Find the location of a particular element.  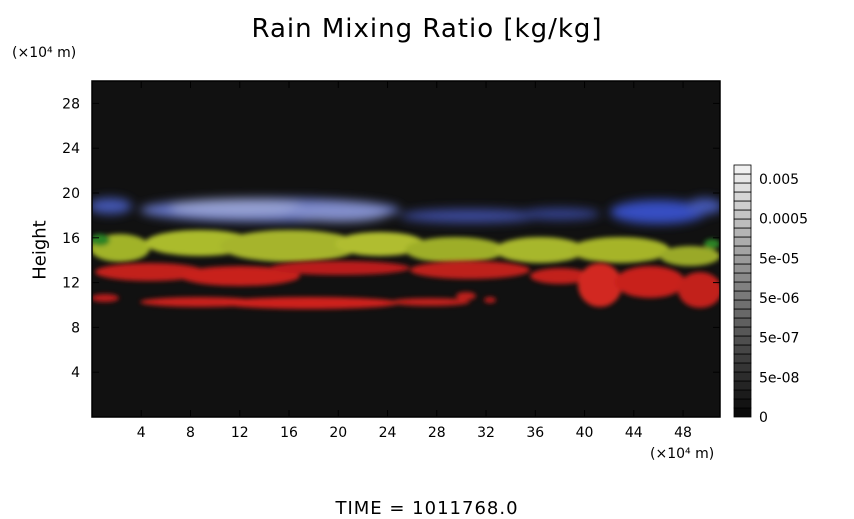

colorbar-label: 0 is located at coordinates (763, 418).